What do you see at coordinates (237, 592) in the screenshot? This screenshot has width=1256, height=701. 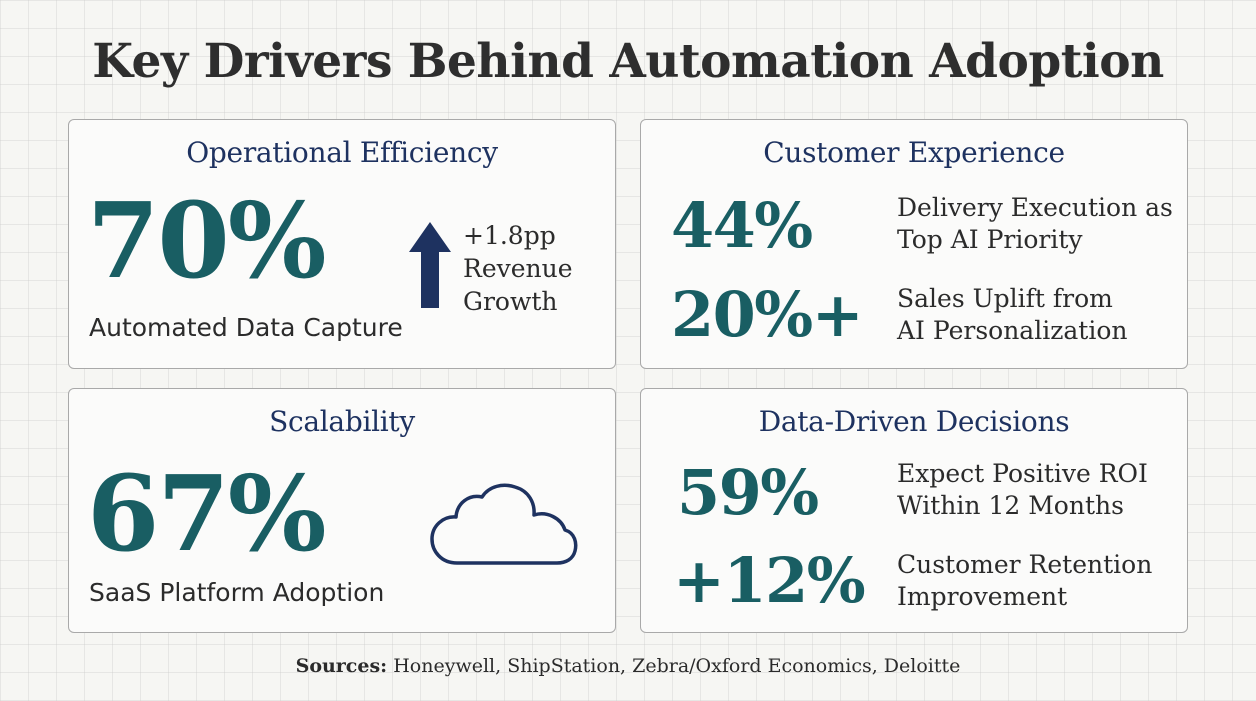 I see `stat-label: SaaS Platform Adoption` at bounding box center [237, 592].